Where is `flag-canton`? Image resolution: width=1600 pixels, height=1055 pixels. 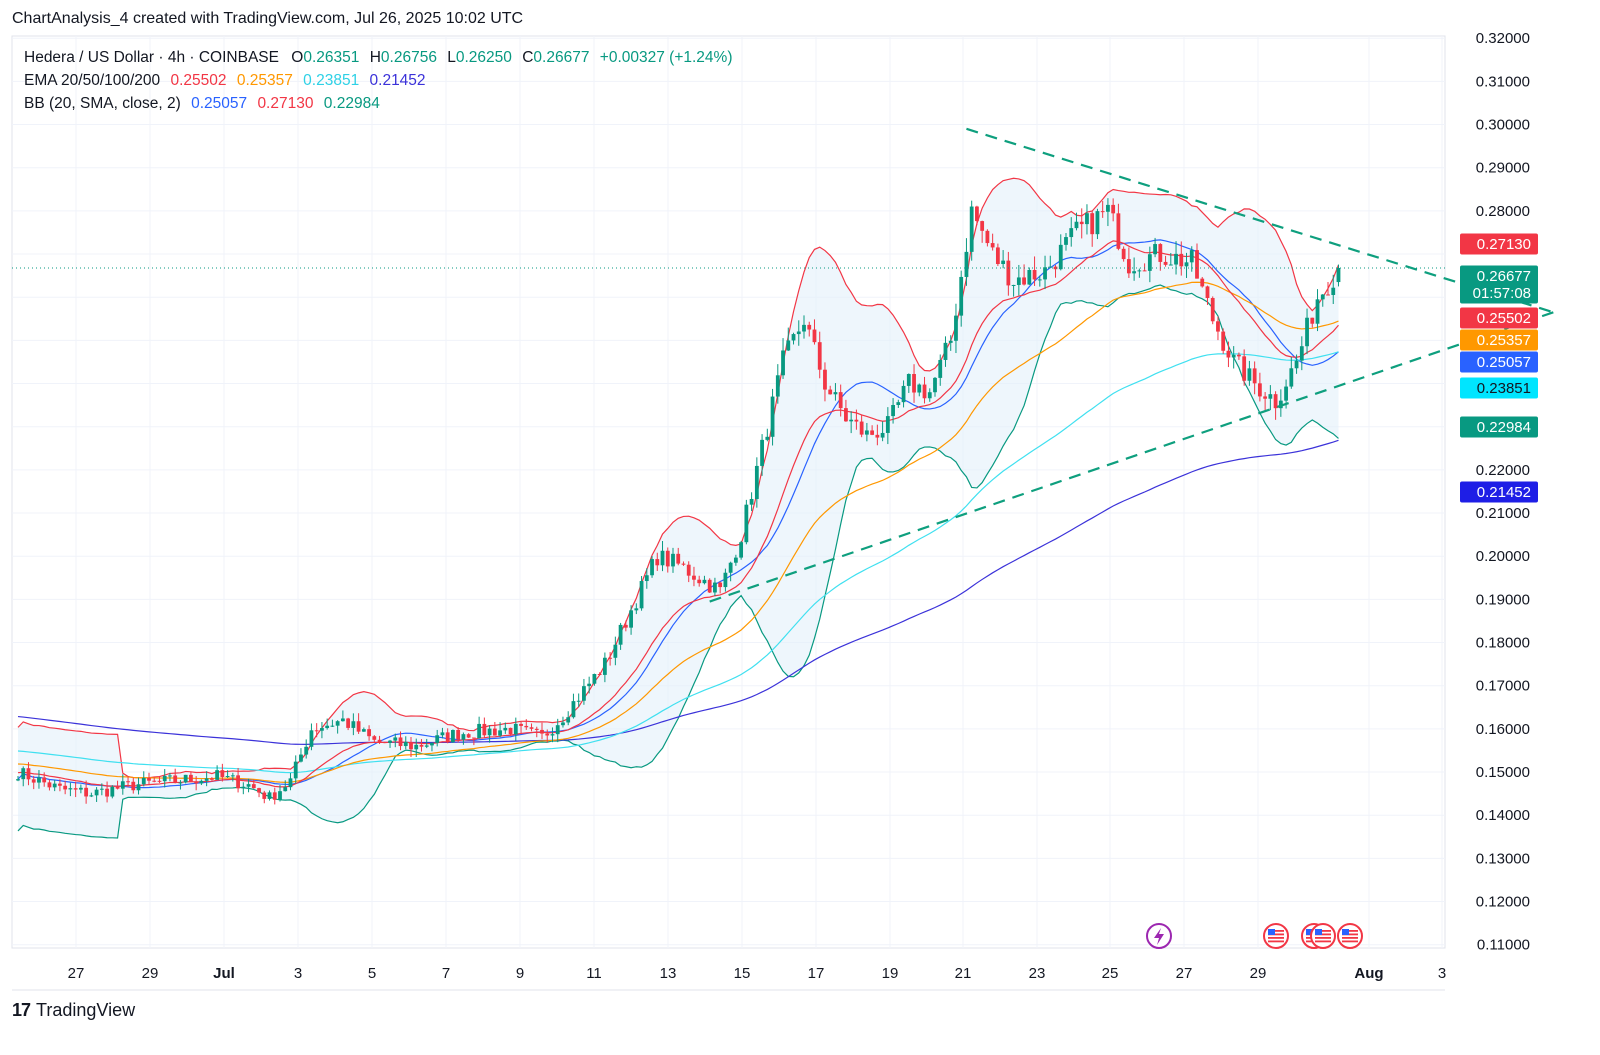 flag-canton is located at coordinates (1318, 932).